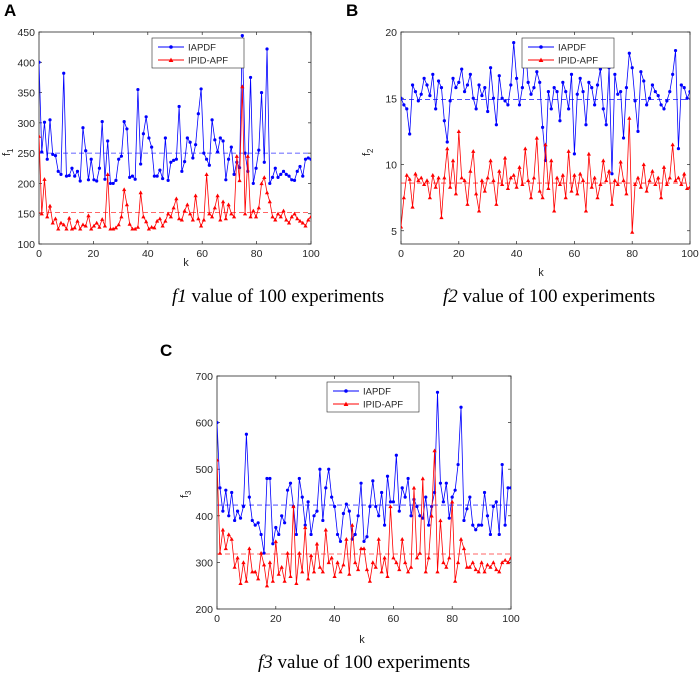  What do you see at coordinates (261, 662) in the screenshot?
I see `caption-c-var: f` at bounding box center [261, 662].